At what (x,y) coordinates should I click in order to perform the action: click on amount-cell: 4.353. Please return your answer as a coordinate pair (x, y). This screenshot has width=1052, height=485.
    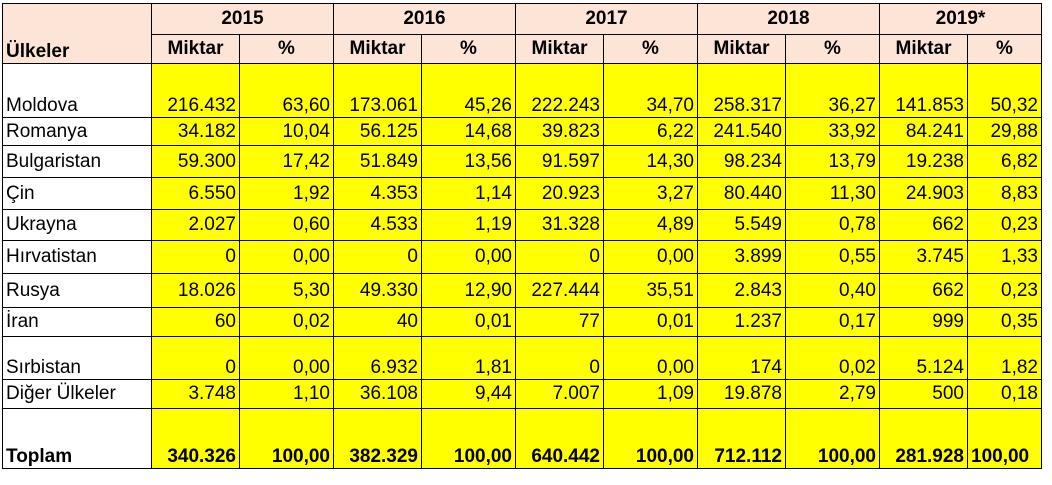
    Looking at the image, I should click on (377, 193).